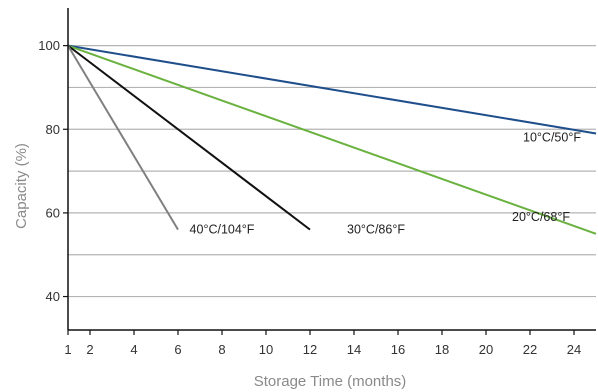  What do you see at coordinates (310, 349) in the screenshot?
I see `x-tick-label-12: 12` at bounding box center [310, 349].